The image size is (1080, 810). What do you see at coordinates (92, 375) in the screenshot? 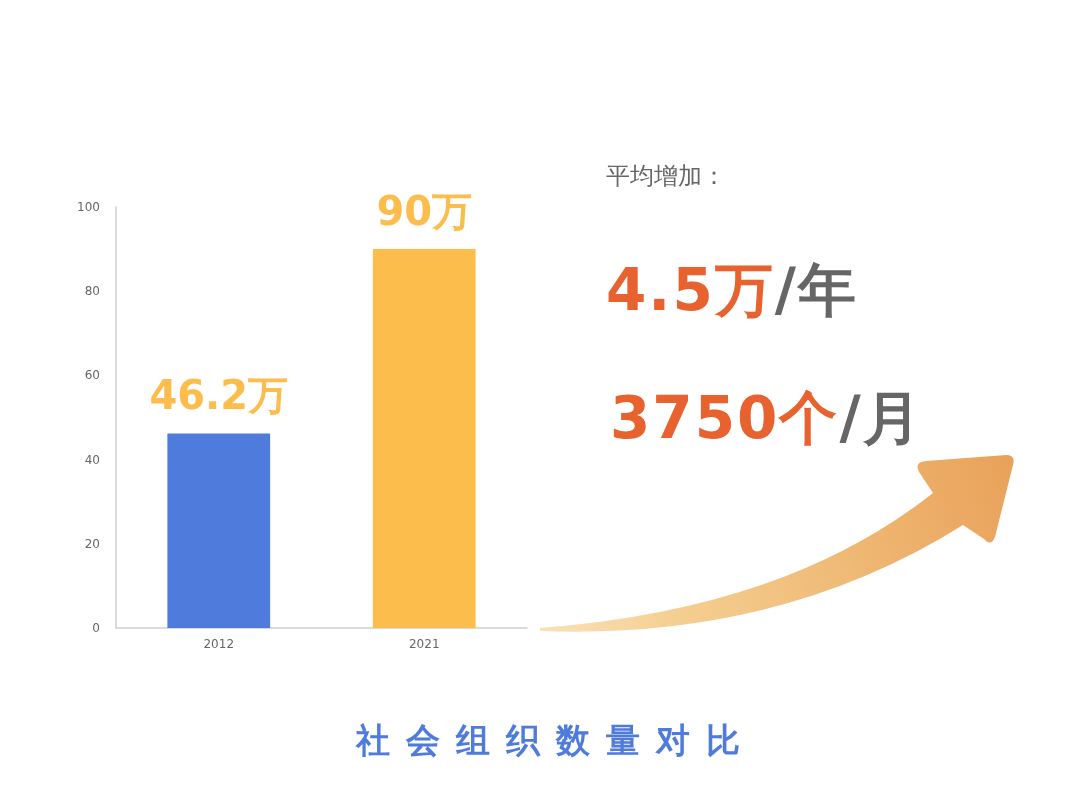
I see `y-tick-label: 60` at bounding box center [92, 375].